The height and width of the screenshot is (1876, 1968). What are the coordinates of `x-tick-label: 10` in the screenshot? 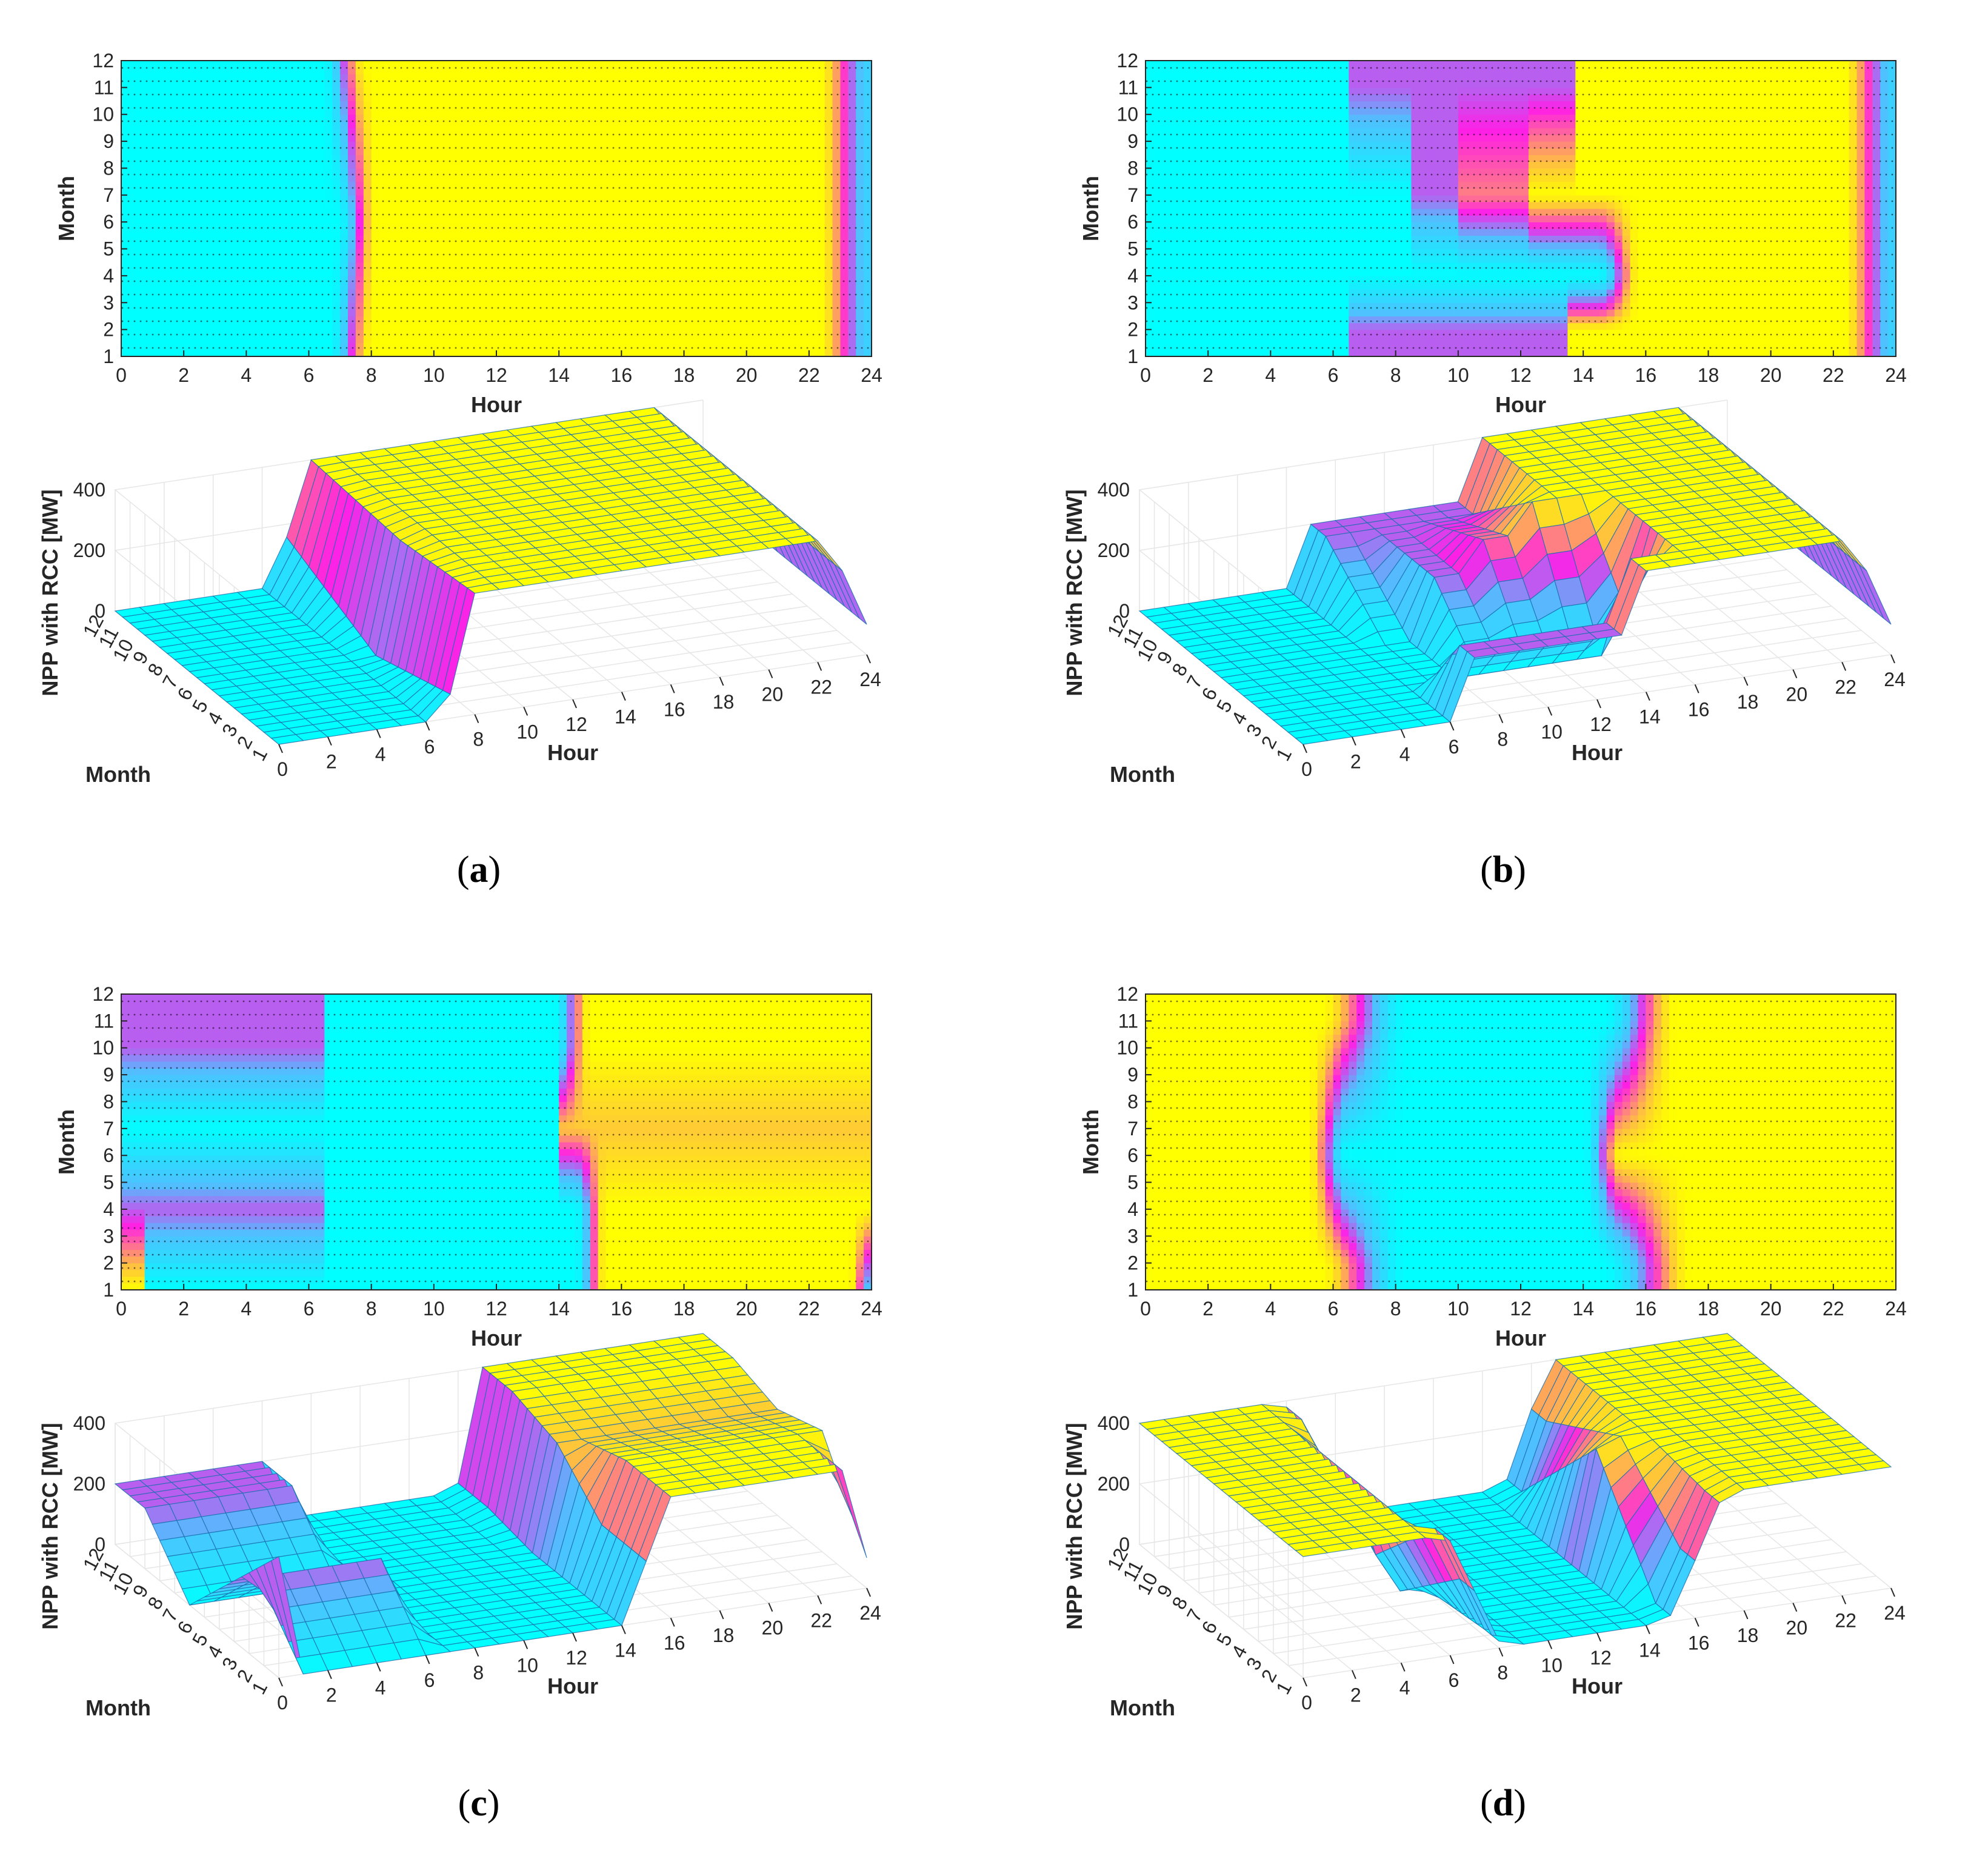 It's located at (434, 375).